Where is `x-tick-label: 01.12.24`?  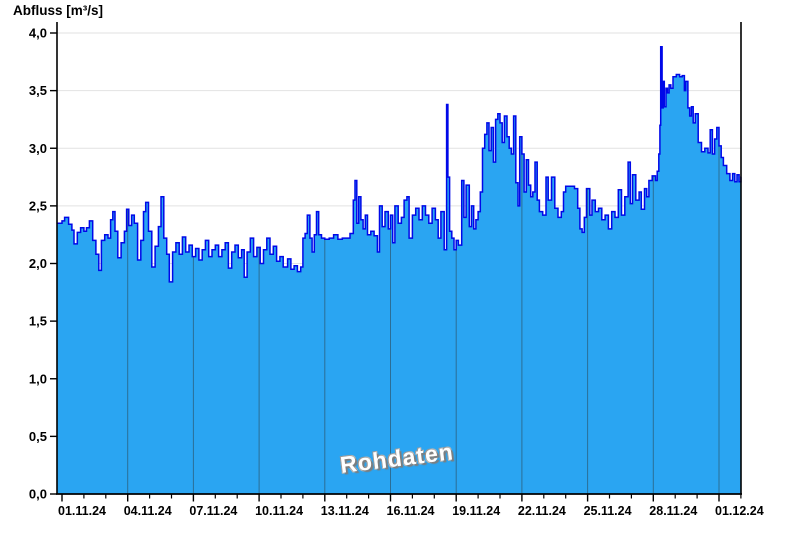 x-tick-label: 01.12.24 is located at coordinates (739, 511).